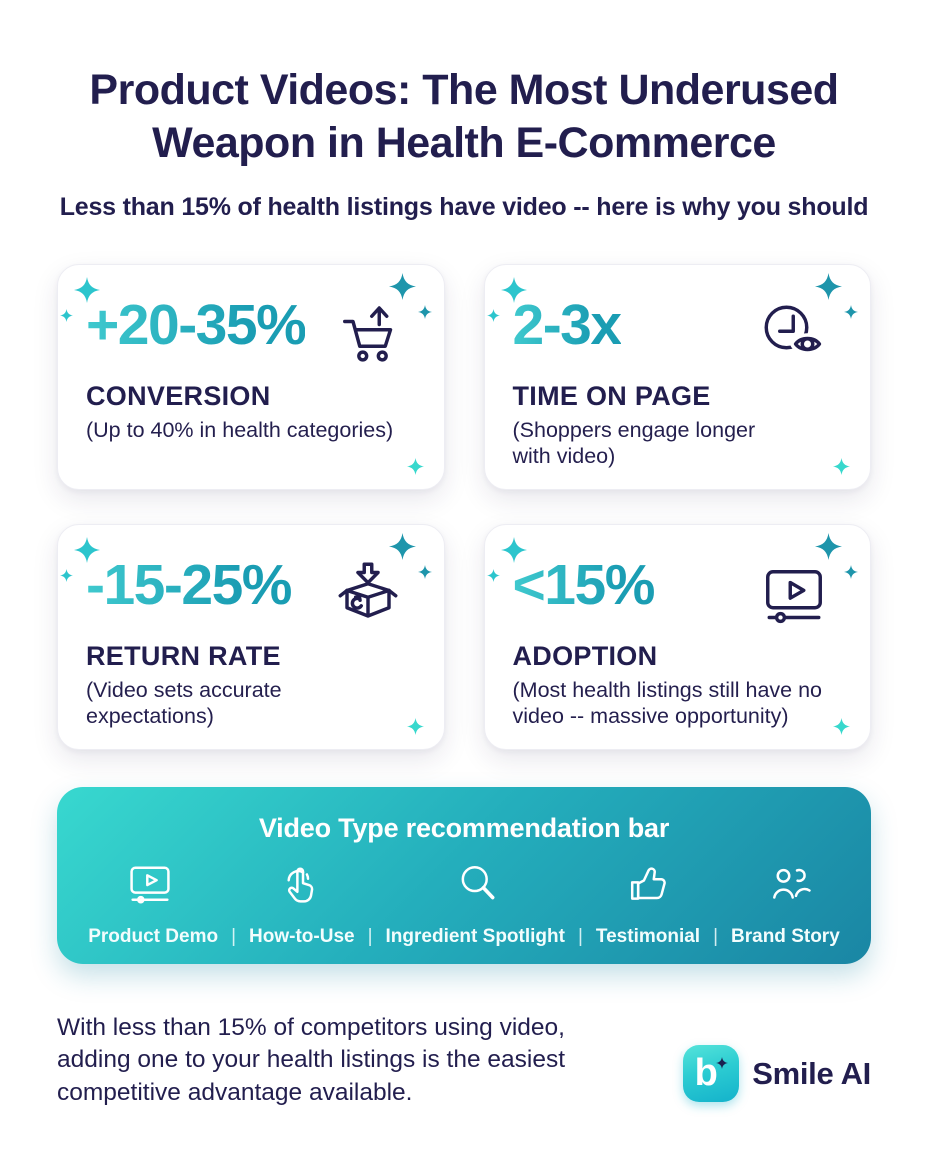  Describe the element at coordinates (790, 884) in the screenshot. I see `people-icon` at that location.